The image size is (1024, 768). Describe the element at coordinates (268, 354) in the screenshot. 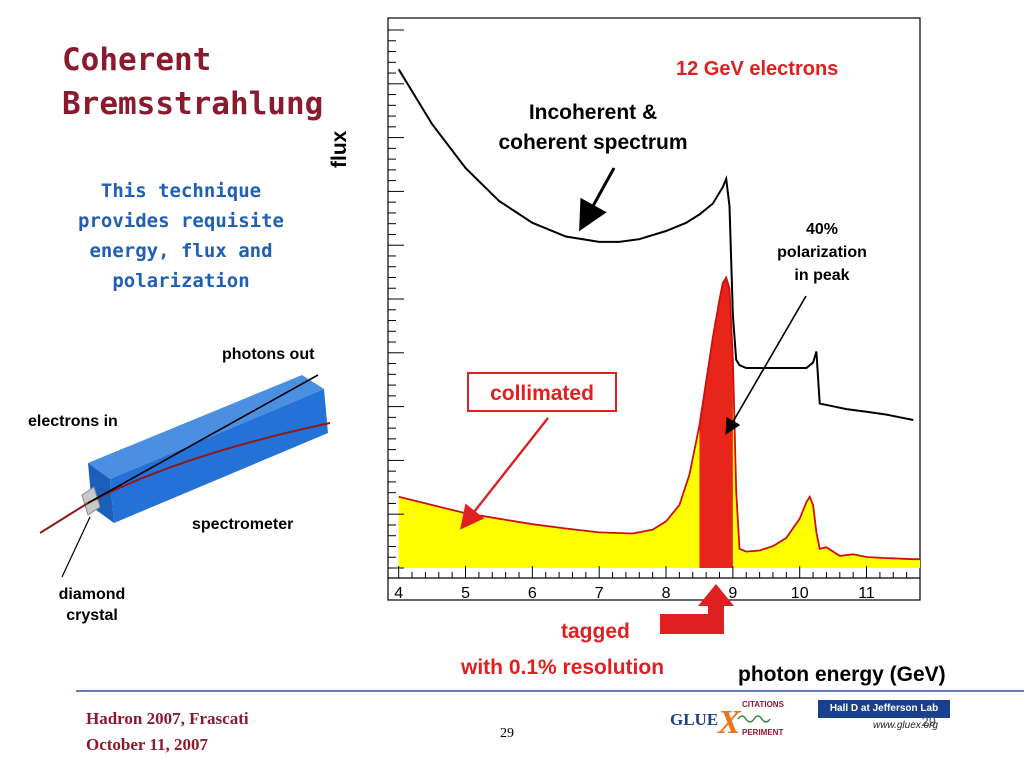

I see `photons-out-label: photons out` at that location.